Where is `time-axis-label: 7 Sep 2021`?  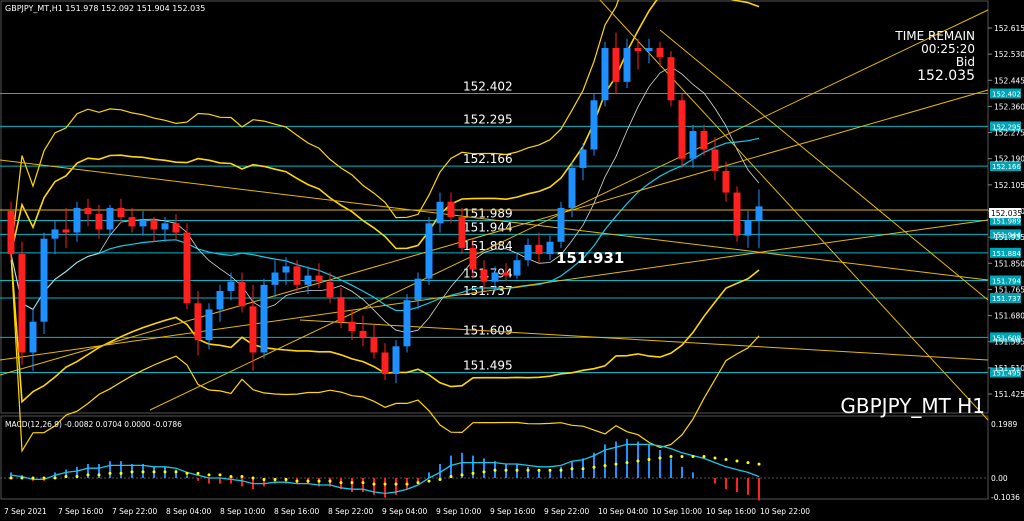 time-axis-label: 7 Sep 2021 is located at coordinates (25, 511).